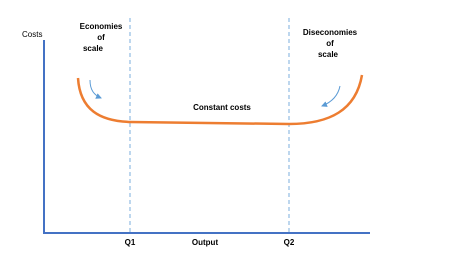  I want to click on marker-label: Q2, so click(289, 242).